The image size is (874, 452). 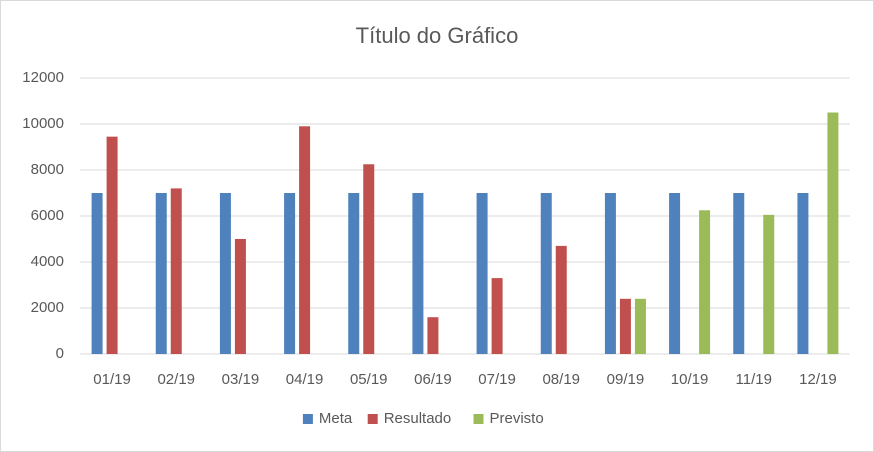 What do you see at coordinates (754, 379) in the screenshot?
I see `x-tick-label: 11/19` at bounding box center [754, 379].